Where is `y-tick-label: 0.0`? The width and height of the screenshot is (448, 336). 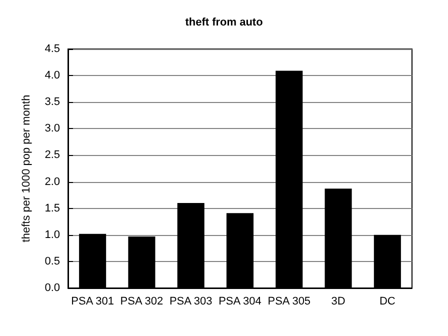 y-tick-label: 0.0 is located at coordinates (52, 288).